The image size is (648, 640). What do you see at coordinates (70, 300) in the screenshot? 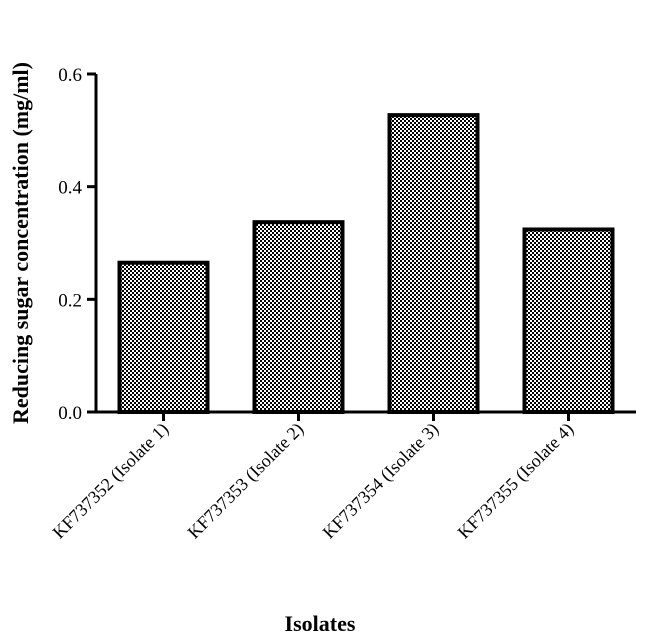
I see `y-tick-label: 0.2` at bounding box center [70, 300].